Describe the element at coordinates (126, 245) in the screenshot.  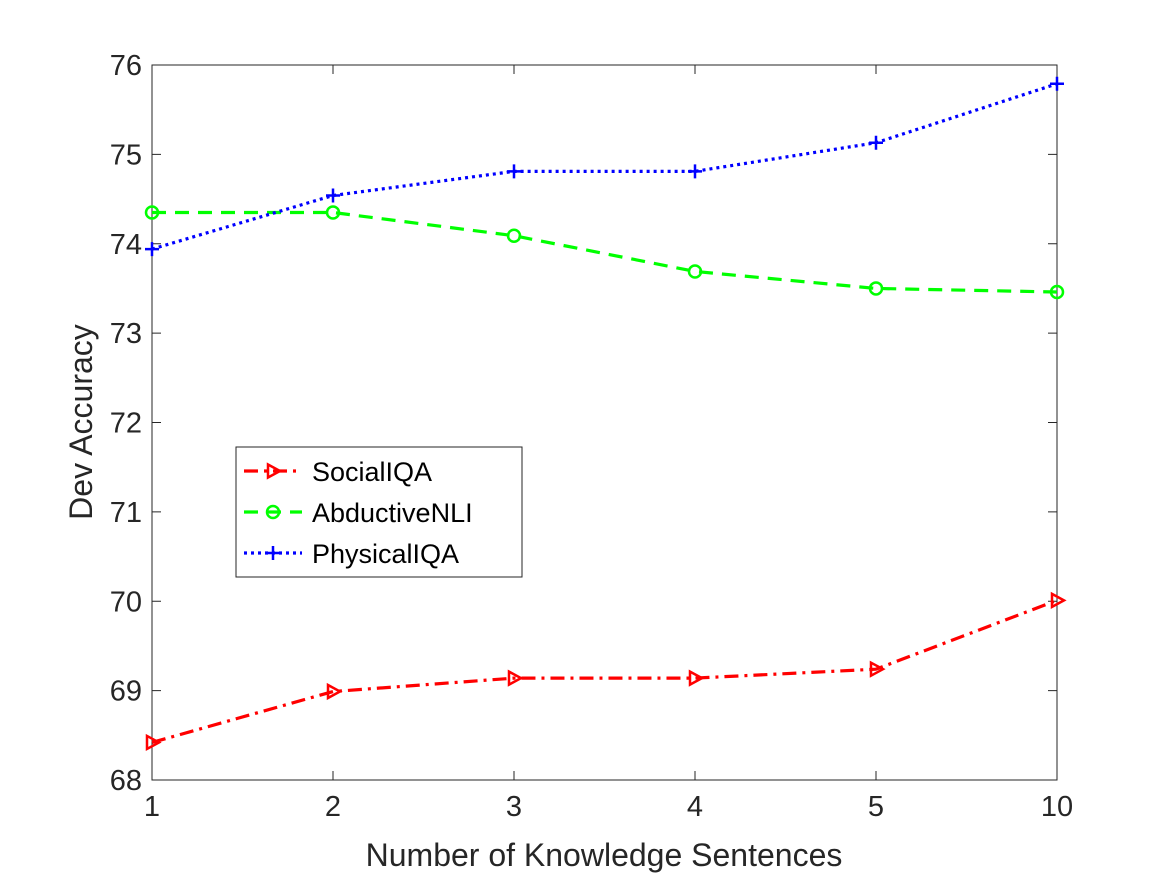
I see `y-tick-label: 74` at that location.